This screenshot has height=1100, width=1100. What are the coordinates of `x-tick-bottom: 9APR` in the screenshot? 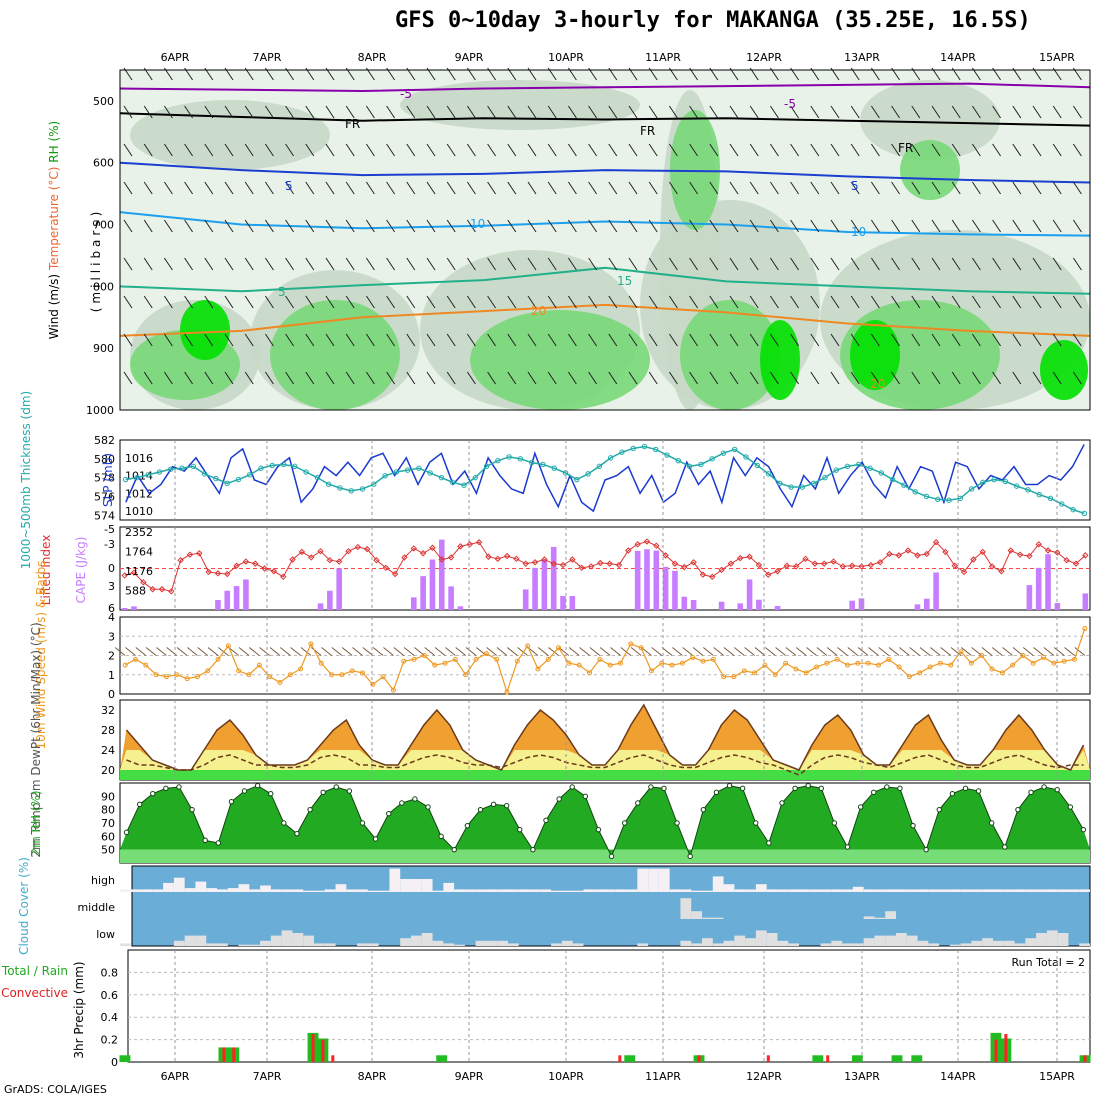 It's located at (469, 1076).